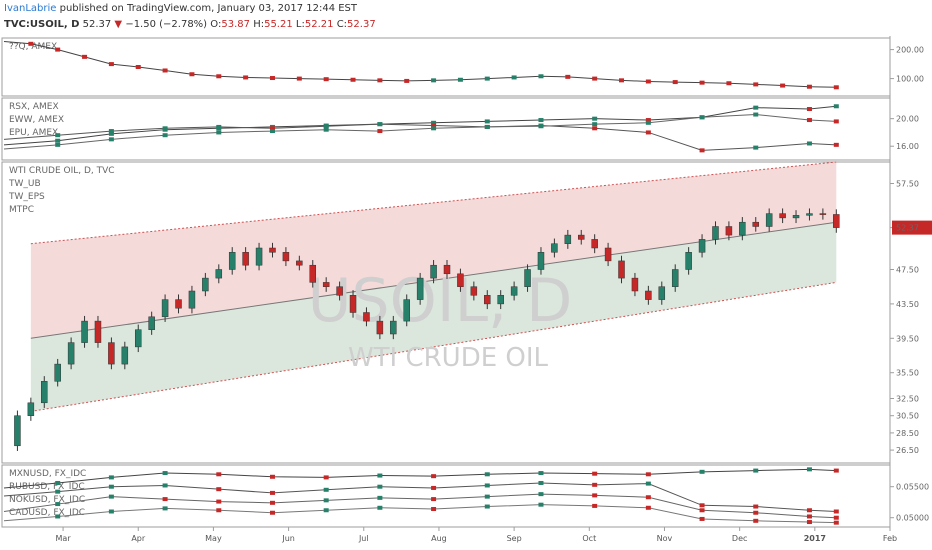 Image resolution: width=932 pixels, height=550 pixels. What do you see at coordinates (24, 184) in the screenshot?
I see `legend-label: TW_UB` at bounding box center [24, 184].